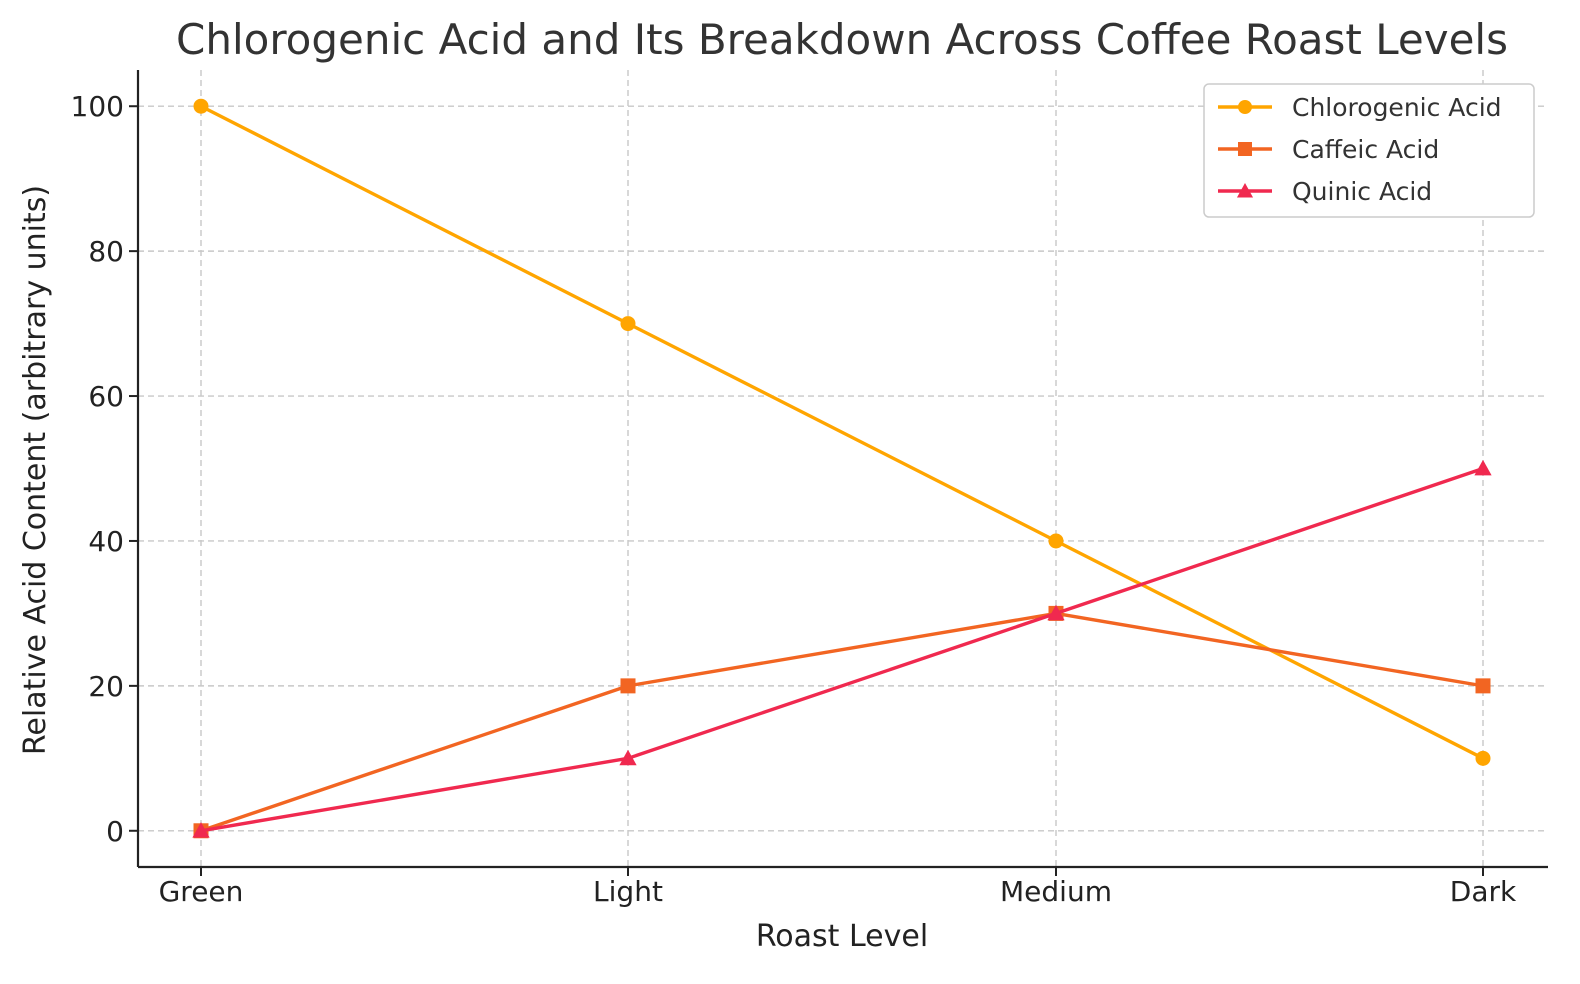 The width and height of the screenshot is (1580, 984). What do you see at coordinates (628, 891) in the screenshot?
I see `x-tick-label: Light` at bounding box center [628, 891].